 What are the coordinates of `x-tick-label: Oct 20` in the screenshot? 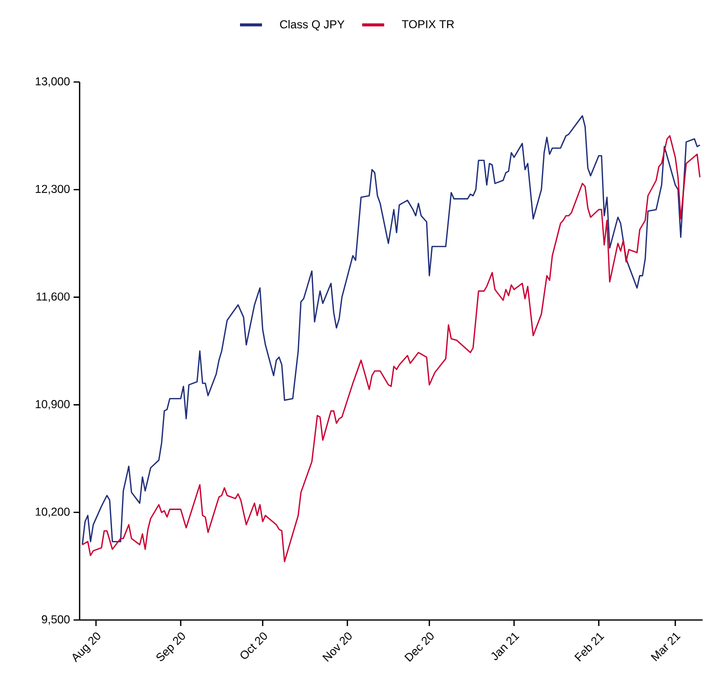 It's located at (253, 645).